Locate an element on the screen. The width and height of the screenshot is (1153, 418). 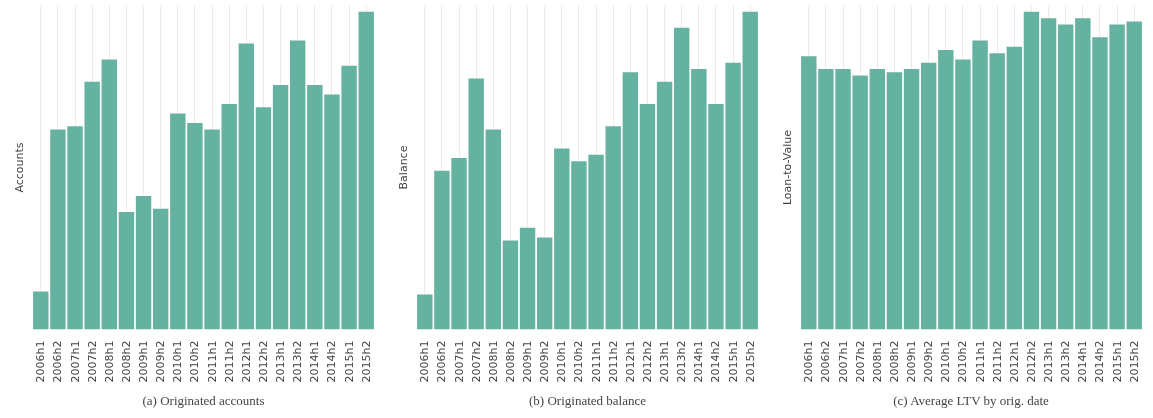
y-axis-title: Balance is located at coordinates (403, 167).